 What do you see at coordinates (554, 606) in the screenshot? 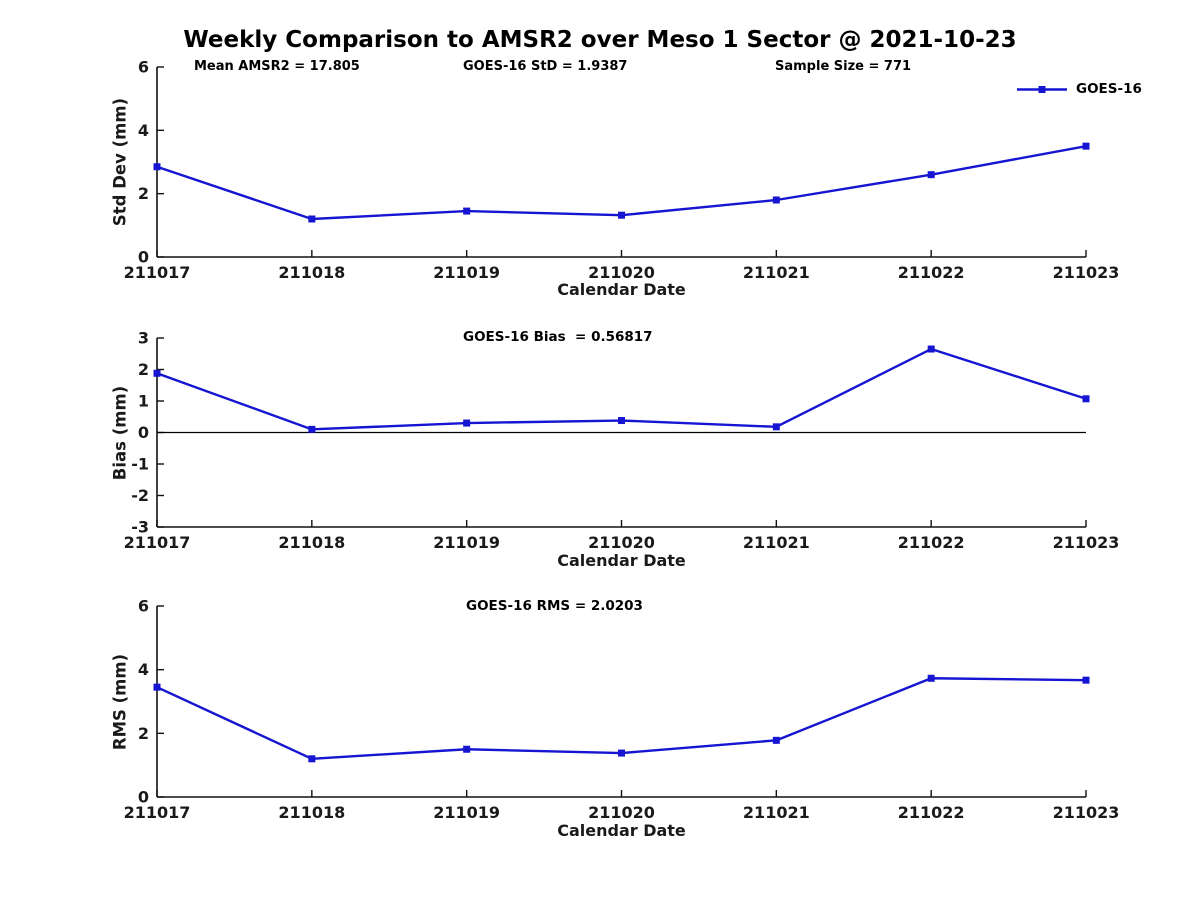
I see `rms-subplot-title: GOES-16 RMS = 2.0203` at bounding box center [554, 606].